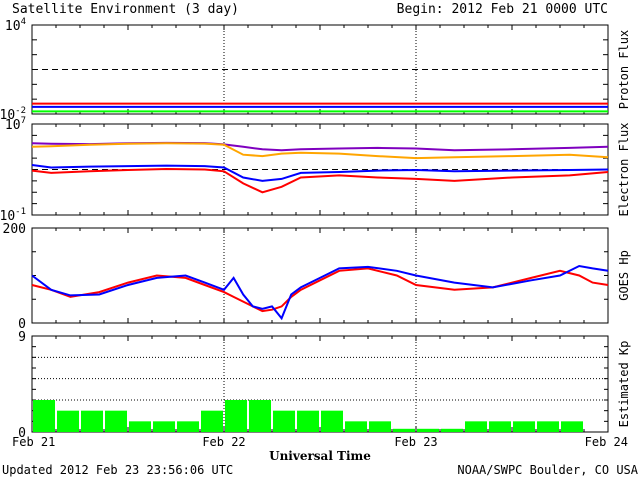  Describe the element at coordinates (13, 215) in the screenshot. I see `y-tick-label: 10⁻¹` at that location.